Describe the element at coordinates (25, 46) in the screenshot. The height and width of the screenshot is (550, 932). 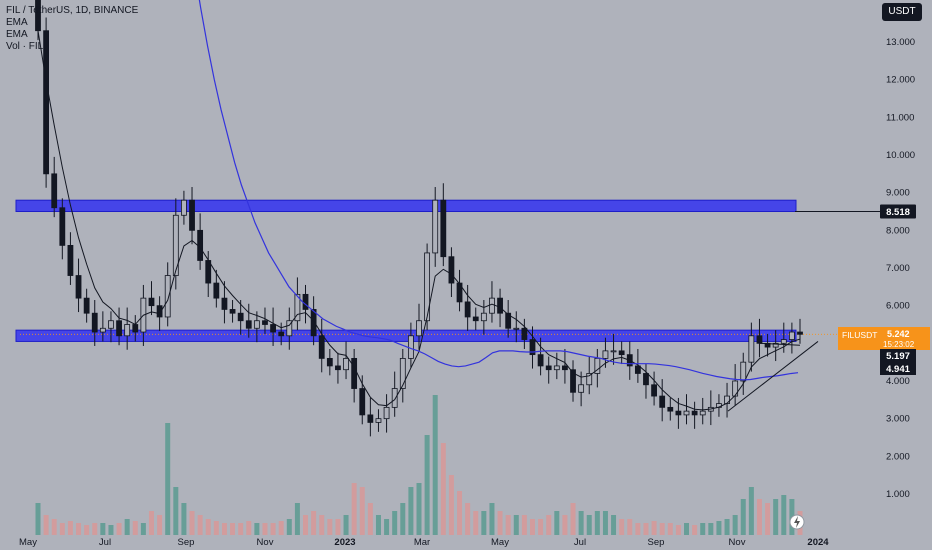
I see `legend-volume: Vol · FIL` at that location.